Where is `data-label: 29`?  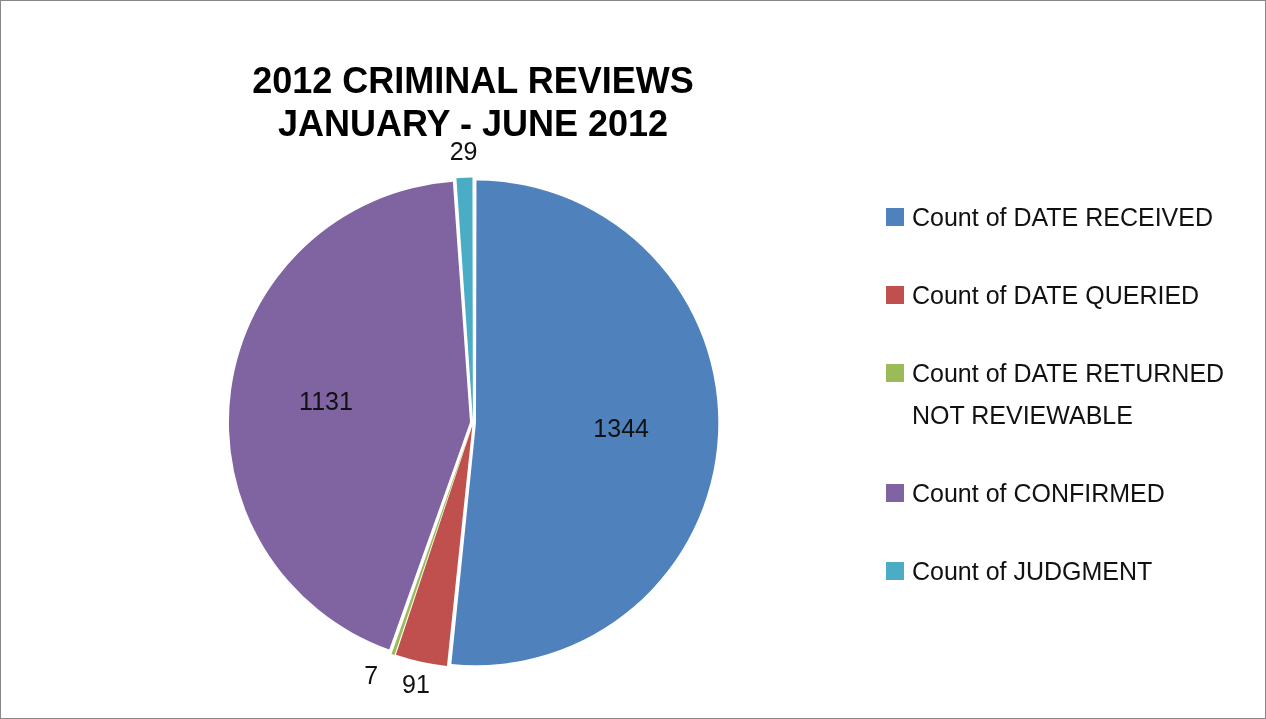
data-label: 29 is located at coordinates (463, 151).